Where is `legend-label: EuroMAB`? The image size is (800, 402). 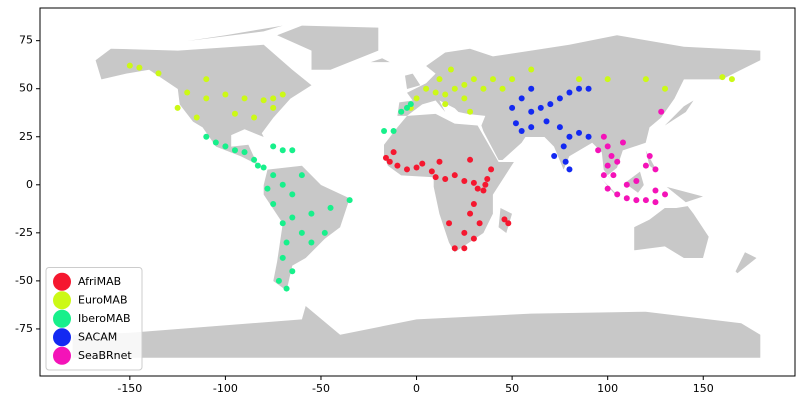
legend-label: EuroMAB is located at coordinates (103, 299).